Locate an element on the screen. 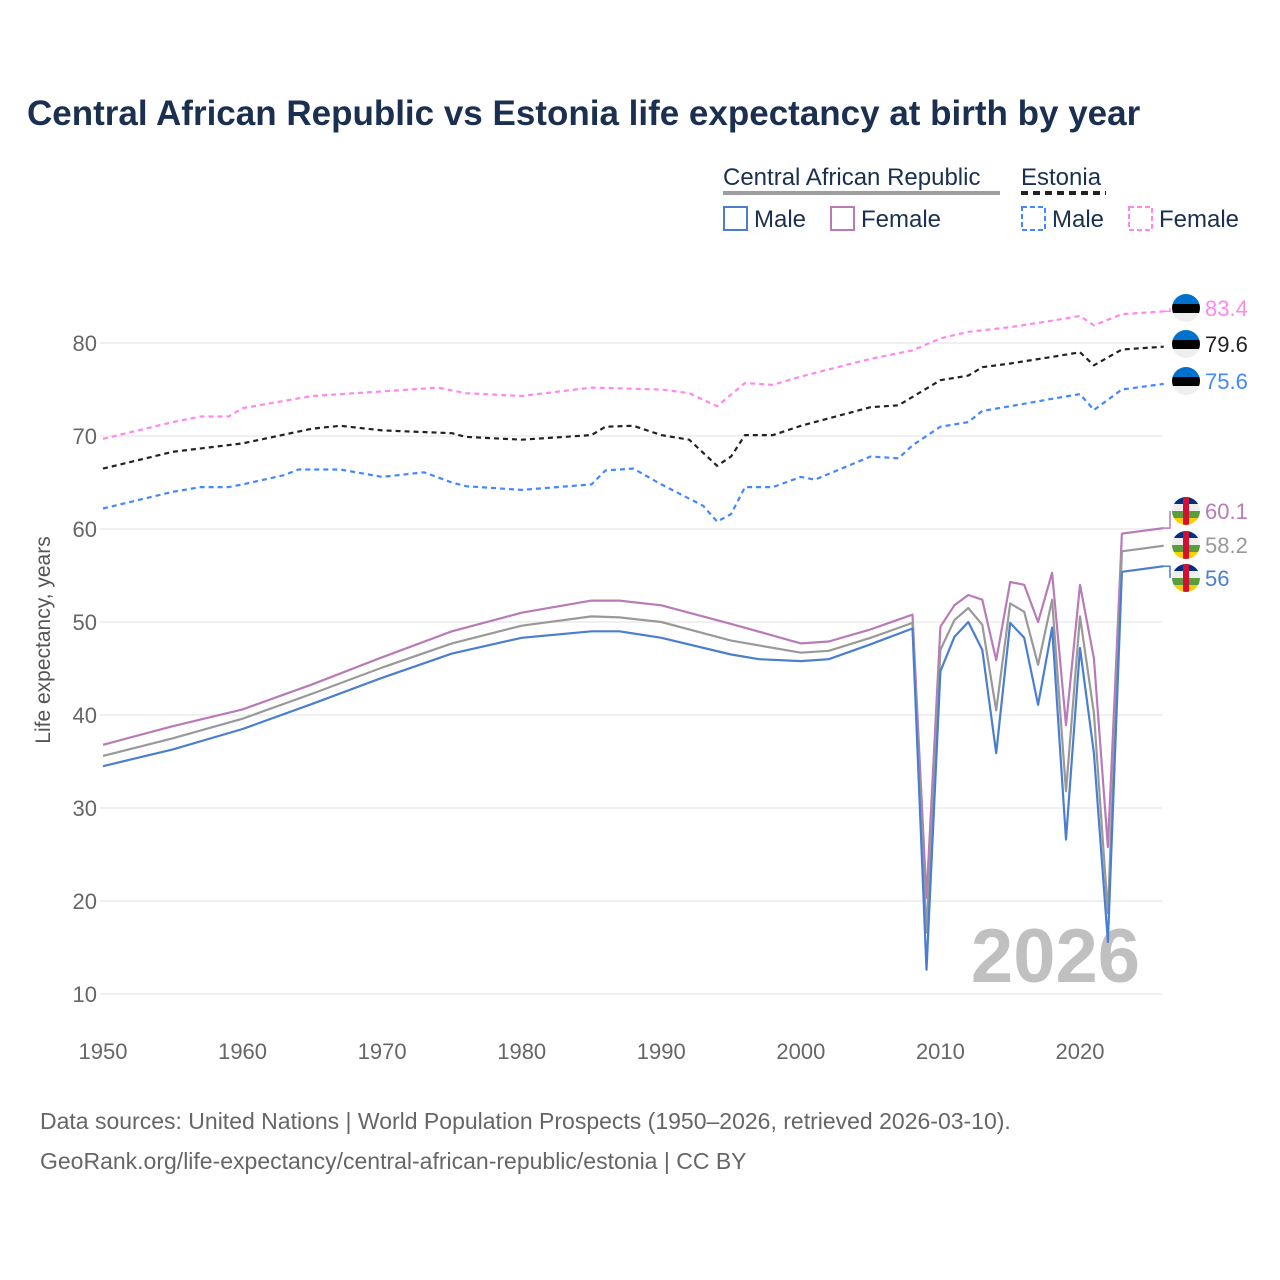 The width and height of the screenshot is (1280, 1280). x-tick-label: 1950 is located at coordinates (103, 1051).